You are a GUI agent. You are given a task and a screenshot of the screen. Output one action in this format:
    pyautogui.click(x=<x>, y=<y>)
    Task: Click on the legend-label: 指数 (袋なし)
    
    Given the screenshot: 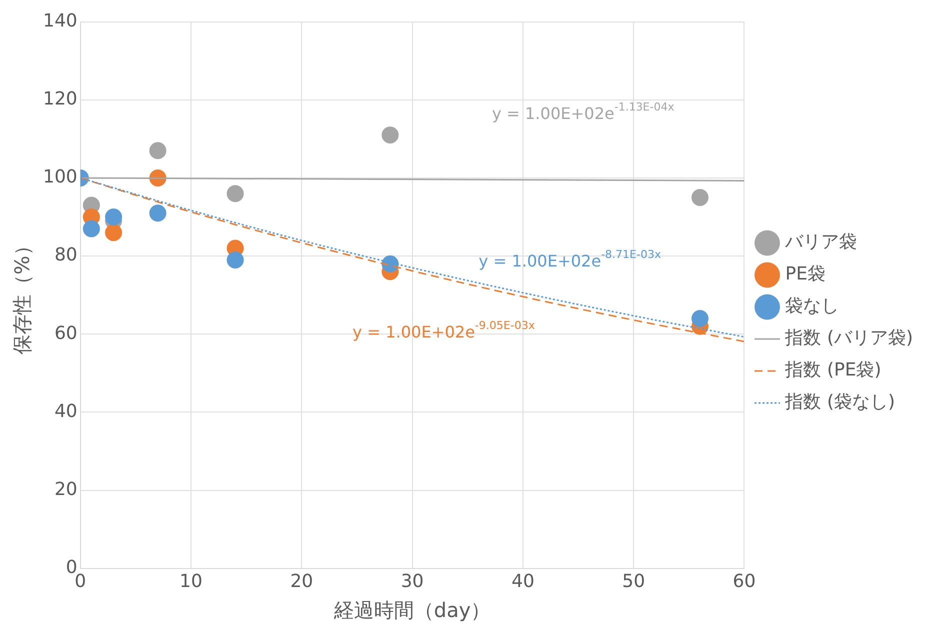 What is the action you would take?
    pyautogui.click(x=840, y=402)
    